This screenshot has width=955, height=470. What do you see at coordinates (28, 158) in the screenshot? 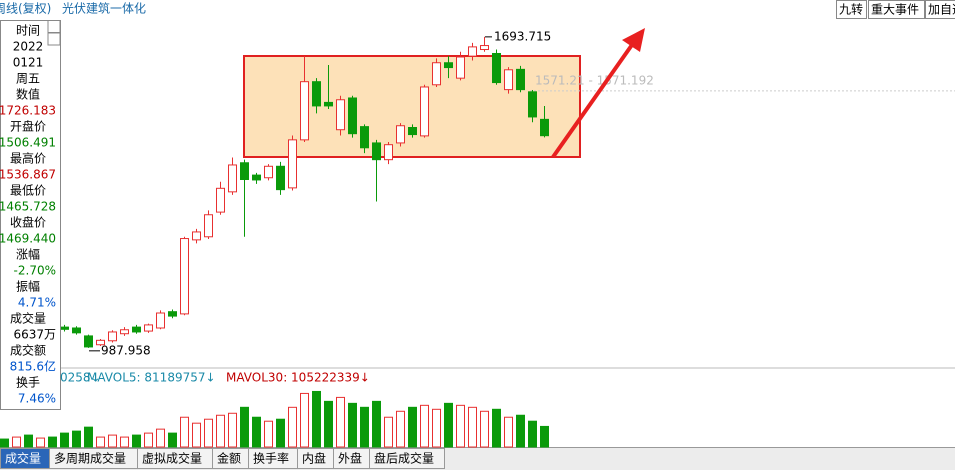
I see `info-text: 最高价` at bounding box center [28, 158].